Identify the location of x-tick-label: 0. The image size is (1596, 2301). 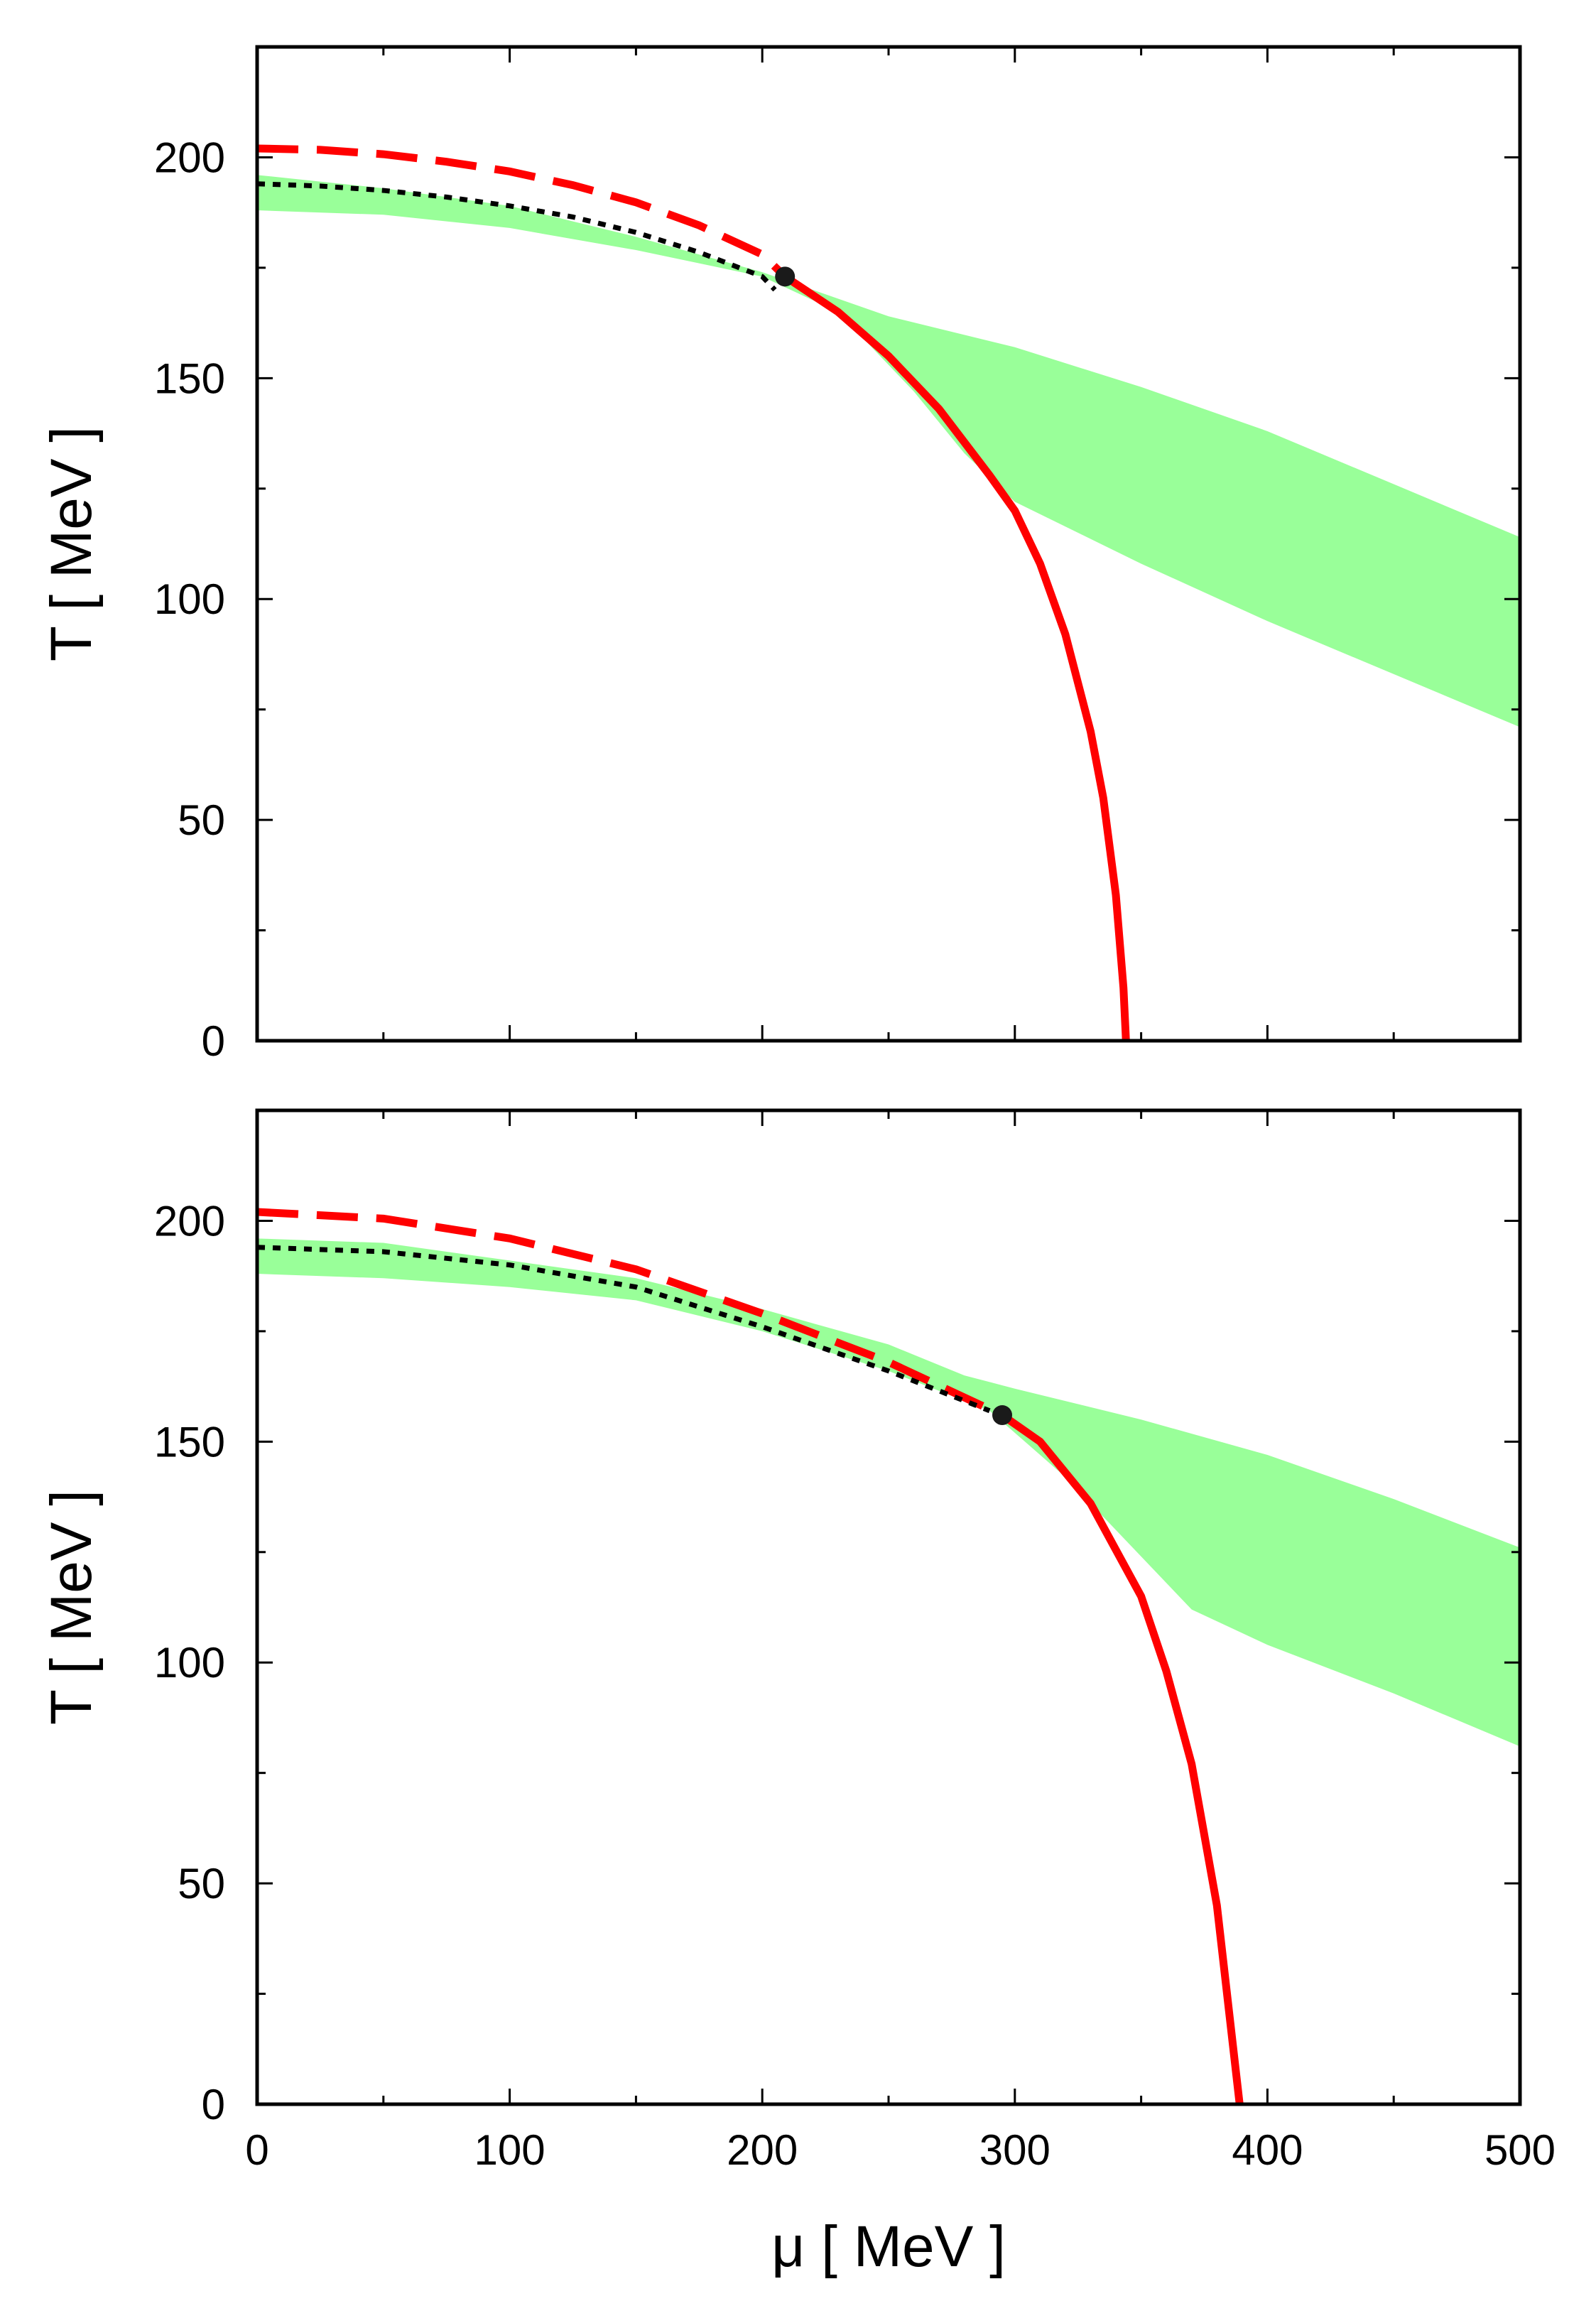
(256, 2150).